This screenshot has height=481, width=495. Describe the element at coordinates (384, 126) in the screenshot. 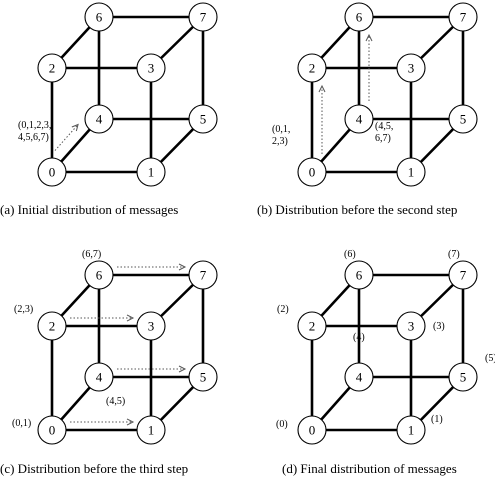

I see `message-label-4: (4,5,` at that location.